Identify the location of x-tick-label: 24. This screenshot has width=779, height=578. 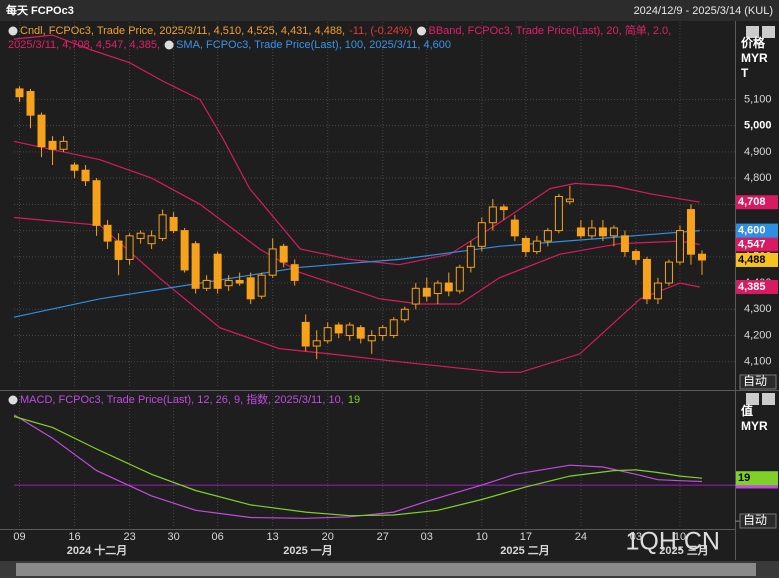
(581, 537).